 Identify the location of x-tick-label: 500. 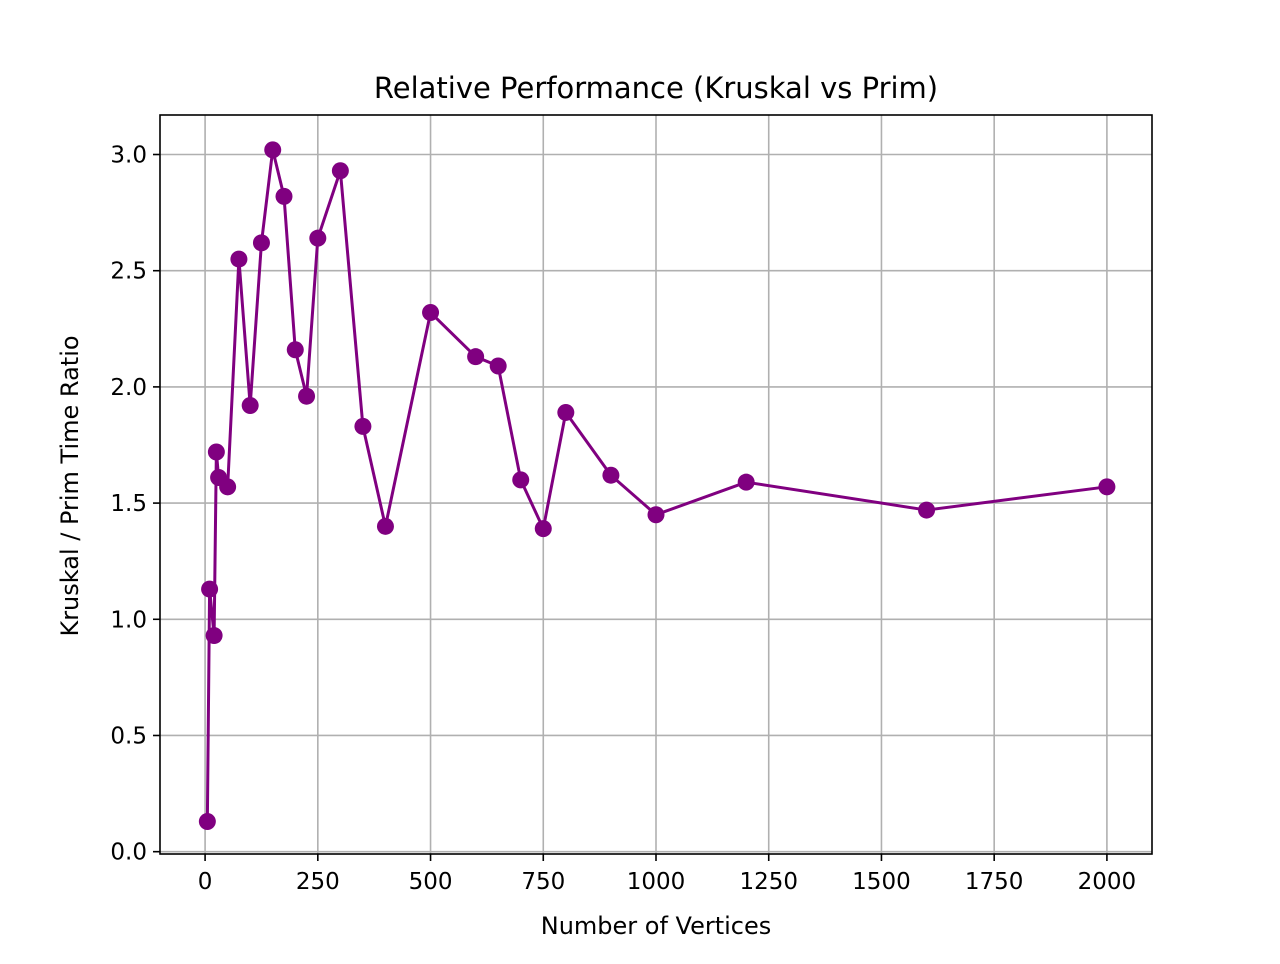
(431, 882).